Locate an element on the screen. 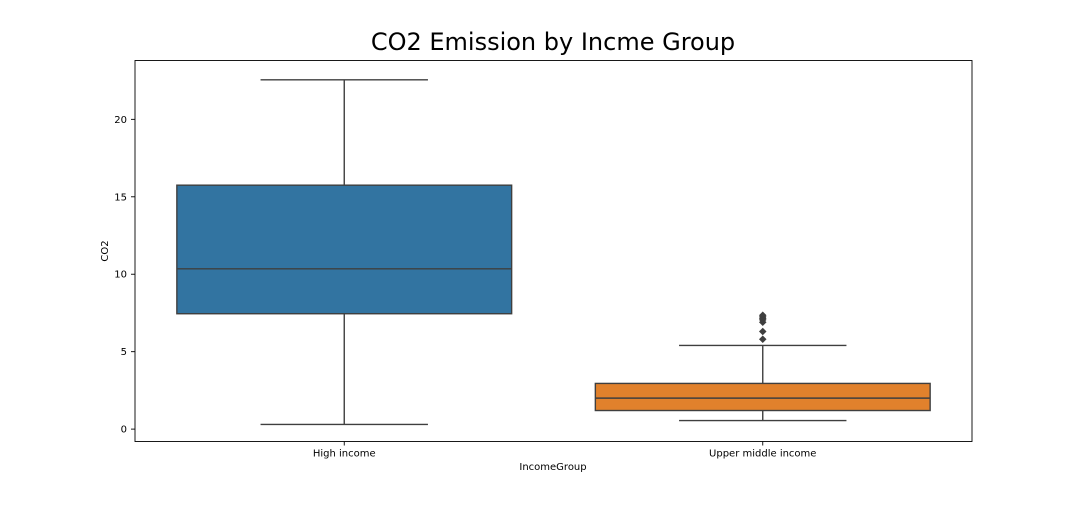 This screenshot has width=1080, height=508. y-axis-label: CO2 is located at coordinates (105, 250).